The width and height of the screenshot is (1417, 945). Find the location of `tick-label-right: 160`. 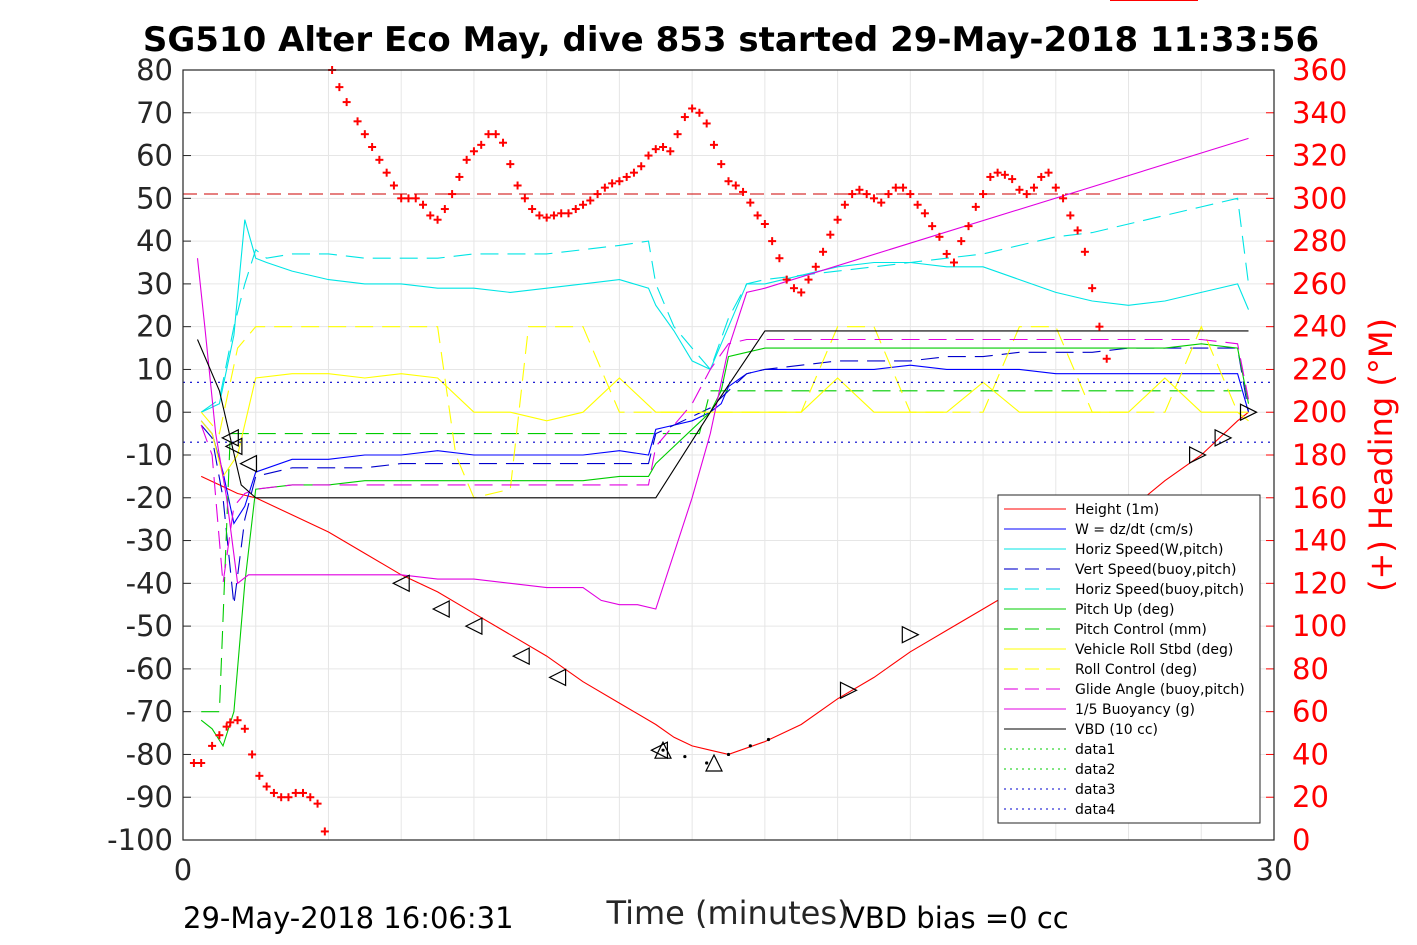

tick-label-right: 160 is located at coordinates (1319, 498).